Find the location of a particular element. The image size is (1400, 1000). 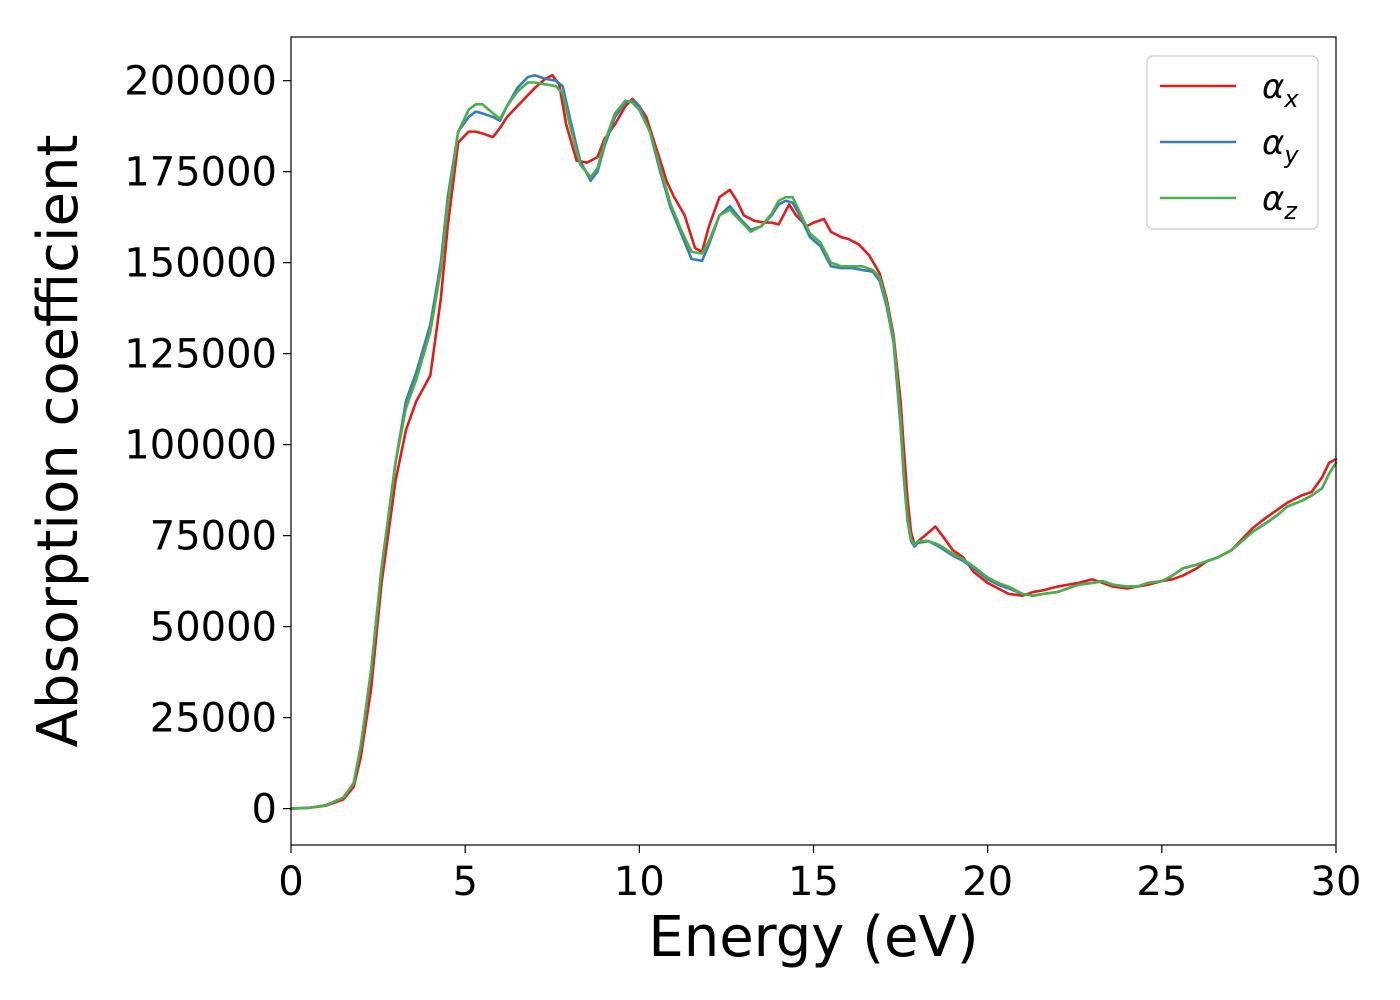

x-axis-ticks: 0 5 10 15 20 25 30 is located at coordinates (819, 875).